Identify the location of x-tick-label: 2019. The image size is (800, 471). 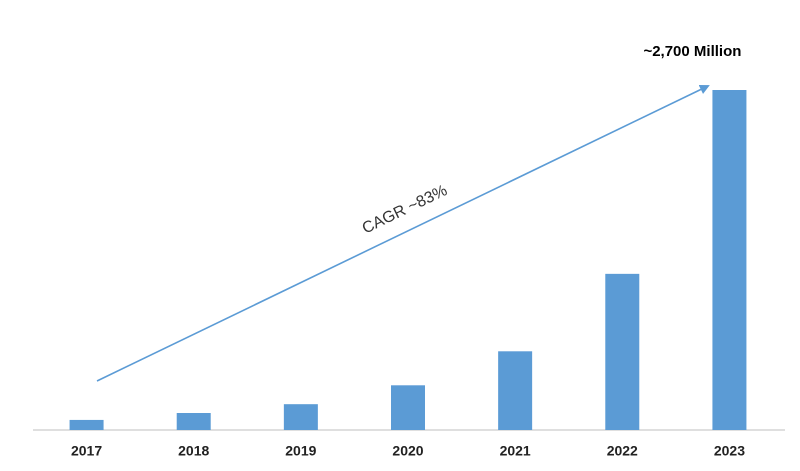
(300, 451).